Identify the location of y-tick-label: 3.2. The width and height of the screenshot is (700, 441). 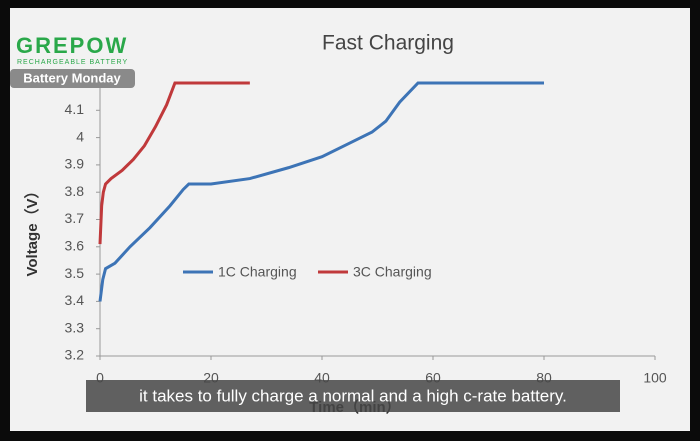
(75, 355).